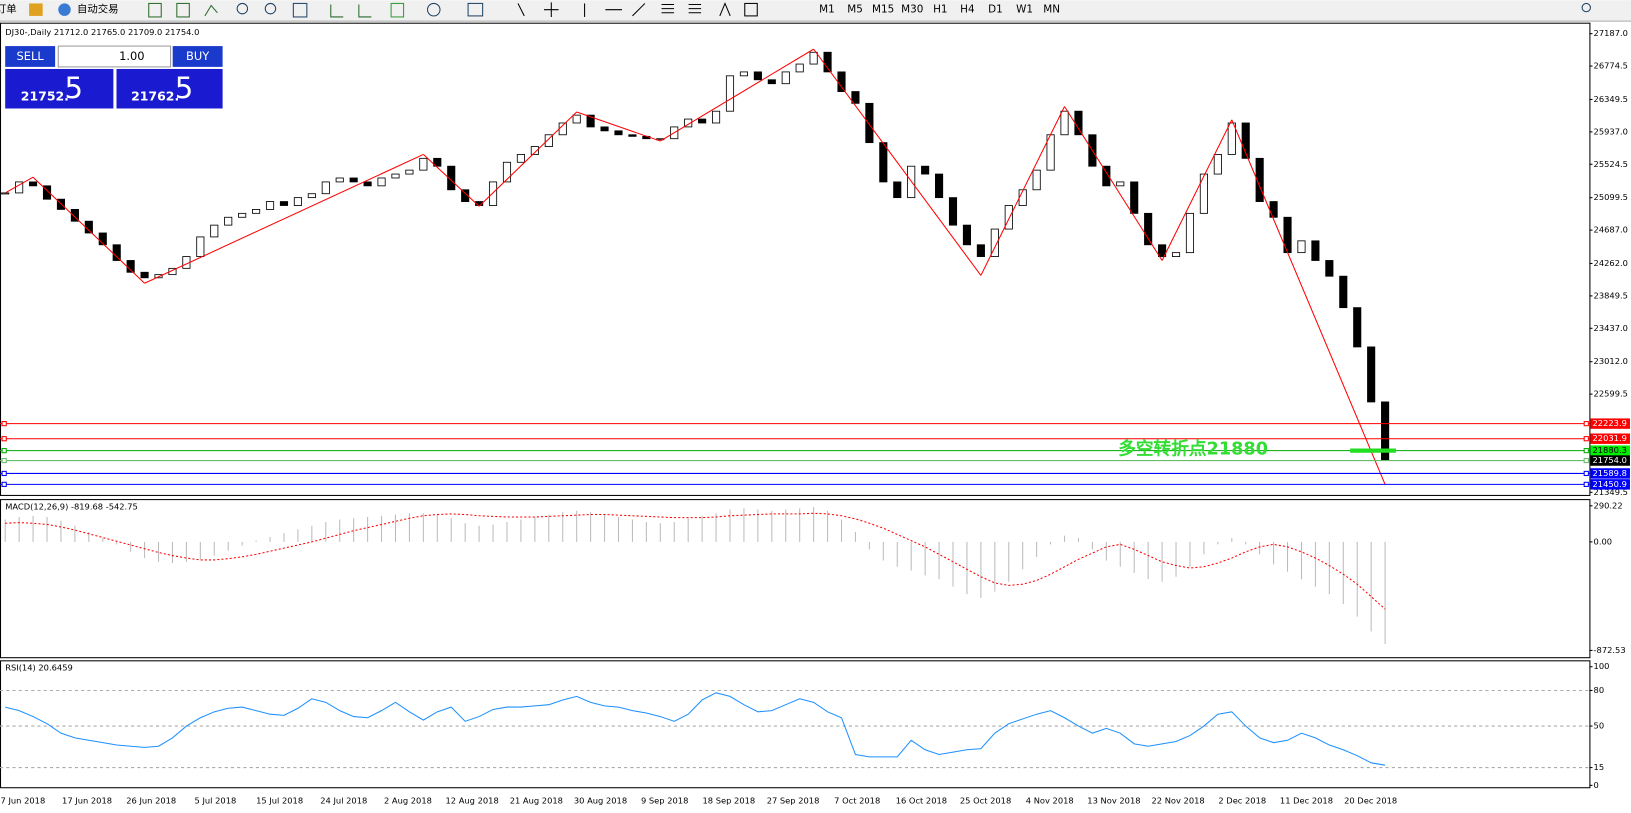  I want to click on search-icon, so click(1586, 7).